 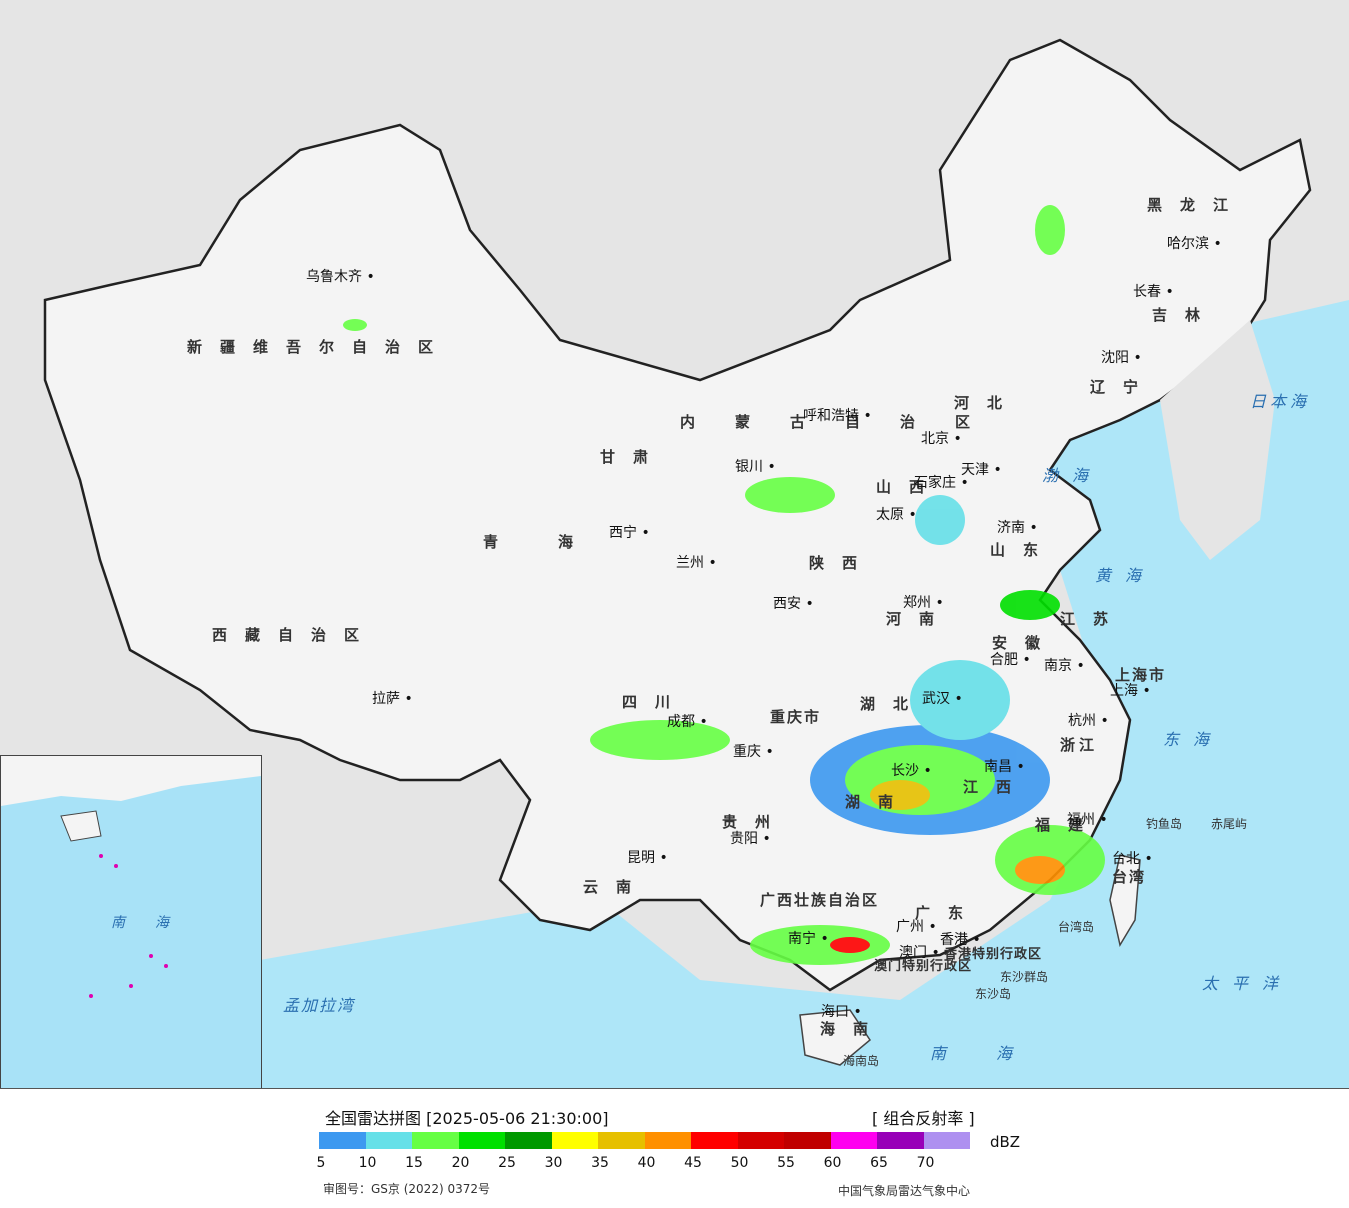 What do you see at coordinates (904, 1191) in the screenshot?
I see `agency-name: 中国气象局雷达气象中心` at bounding box center [904, 1191].